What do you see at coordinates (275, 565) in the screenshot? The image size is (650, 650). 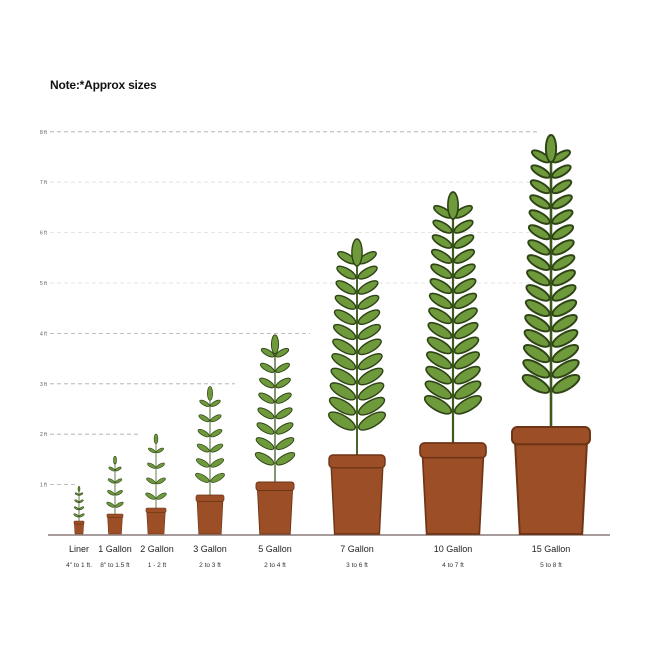 I see `height-range-label: 2 to 4 ft` at bounding box center [275, 565].